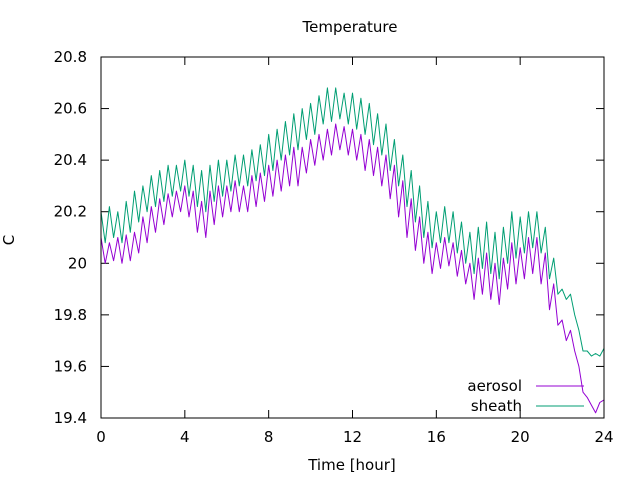 This screenshot has height=480, width=640. Describe the element at coordinates (269, 437) in the screenshot. I see `x-tick-label: 8` at that location.